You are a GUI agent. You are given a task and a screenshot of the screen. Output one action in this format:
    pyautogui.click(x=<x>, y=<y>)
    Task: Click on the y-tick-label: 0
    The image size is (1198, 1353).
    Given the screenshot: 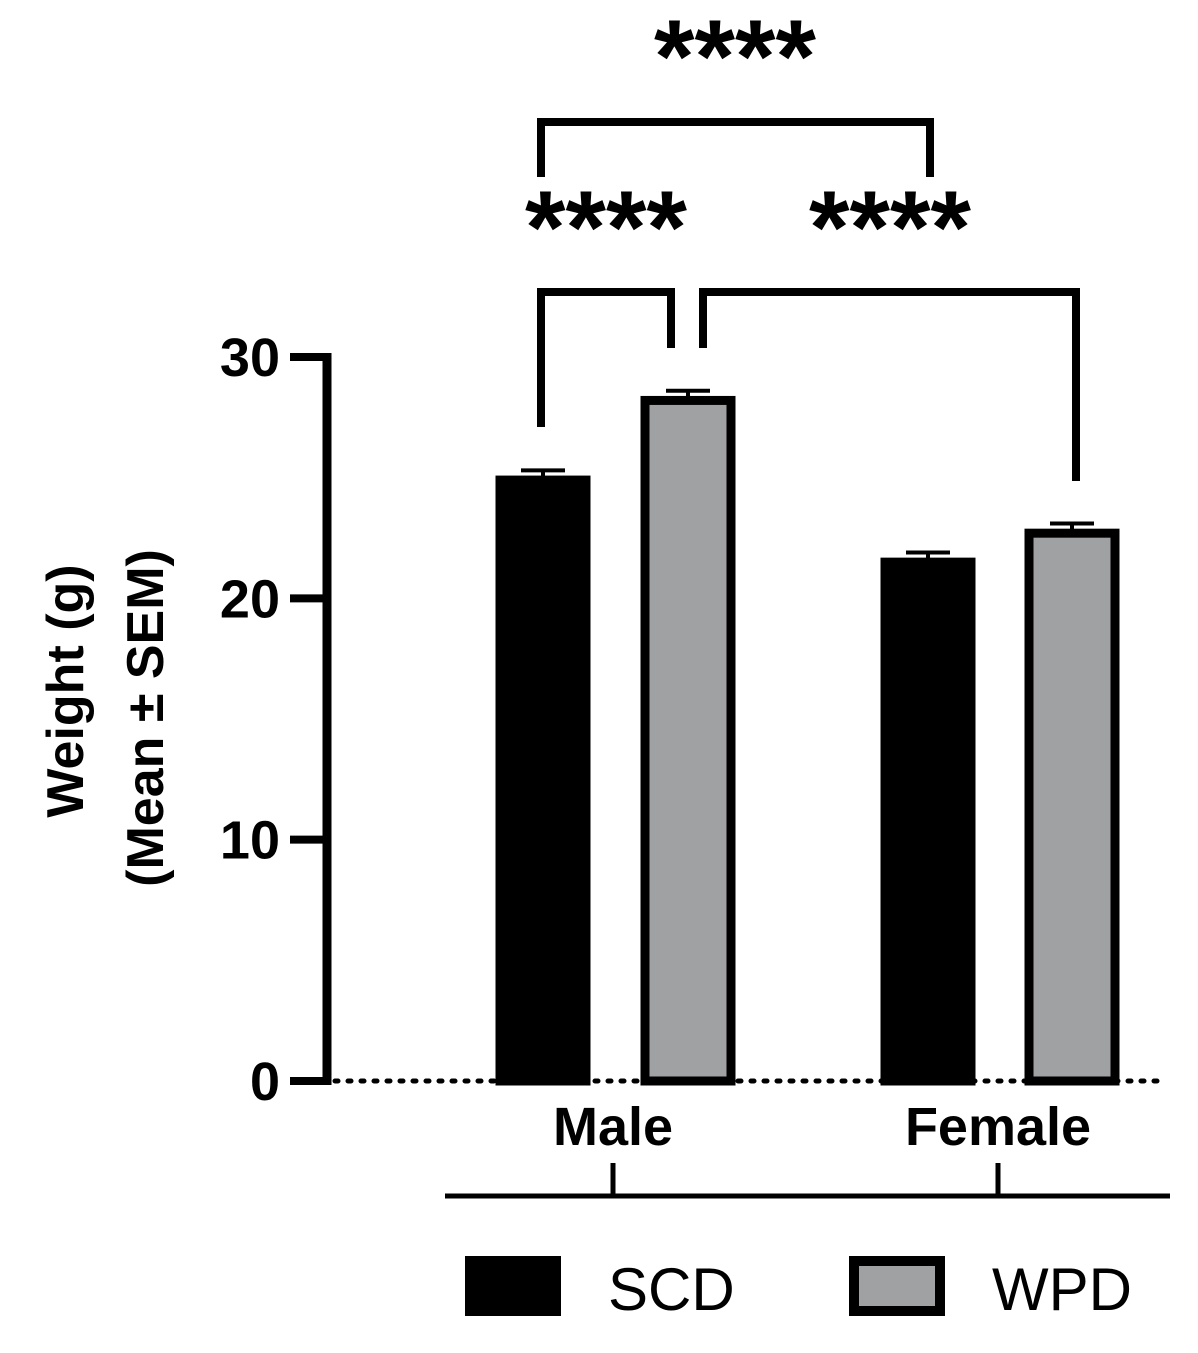 What is the action you would take?
    pyautogui.click(x=265, y=1082)
    